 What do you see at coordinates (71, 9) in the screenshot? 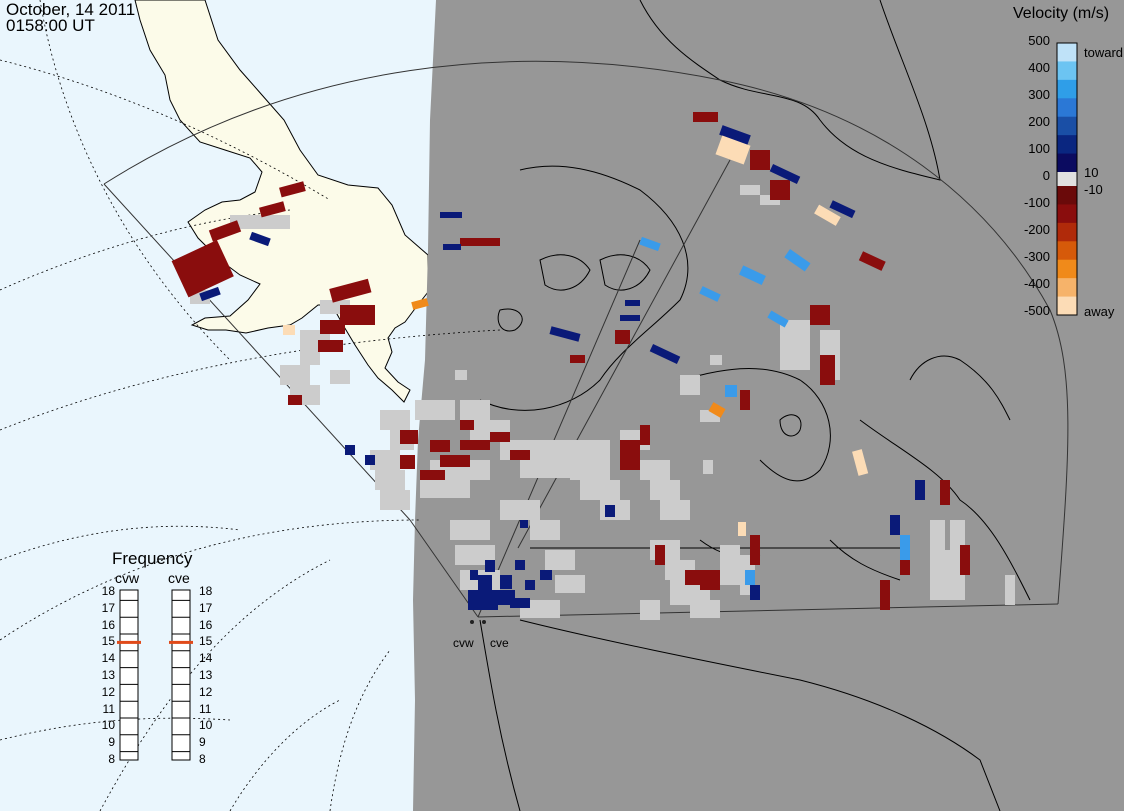
I see `date-label: October, 14 2011` at bounding box center [71, 9].